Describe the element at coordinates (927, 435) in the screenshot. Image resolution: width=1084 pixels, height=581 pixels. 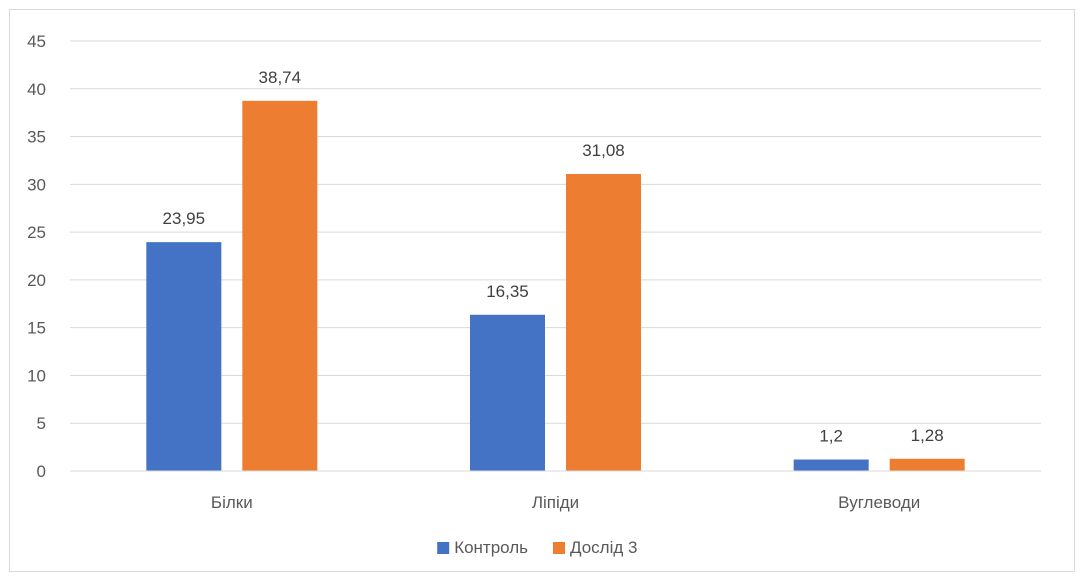
I see `data-label-2-3: 1,28` at that location.